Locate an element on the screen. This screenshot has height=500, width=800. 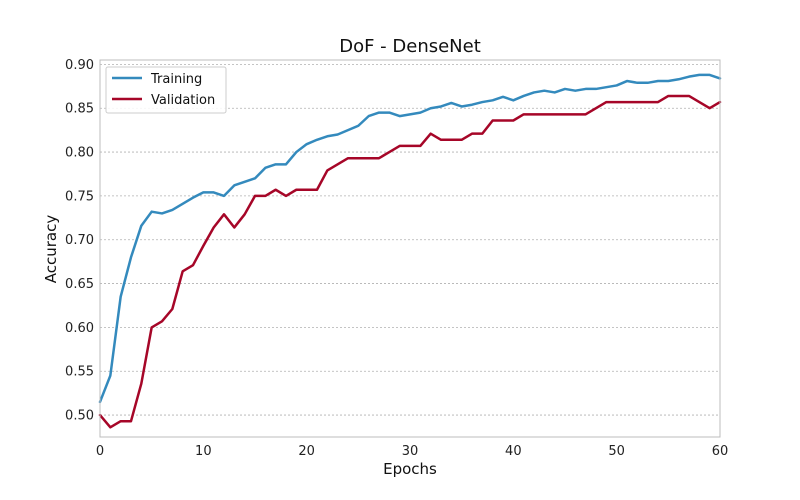
y-tick-label: 0.70 is located at coordinates (79, 240).